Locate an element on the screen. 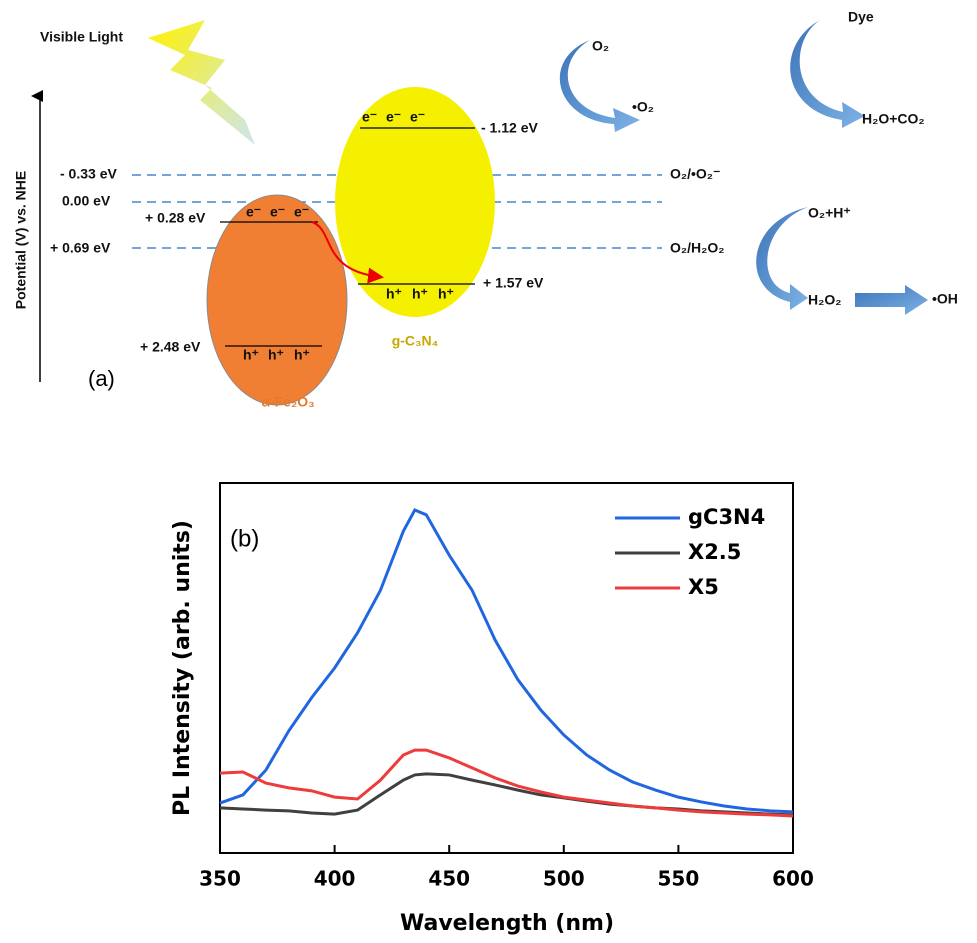  axis-label: Potential (V) vs. NHE is located at coordinates (21, 240).